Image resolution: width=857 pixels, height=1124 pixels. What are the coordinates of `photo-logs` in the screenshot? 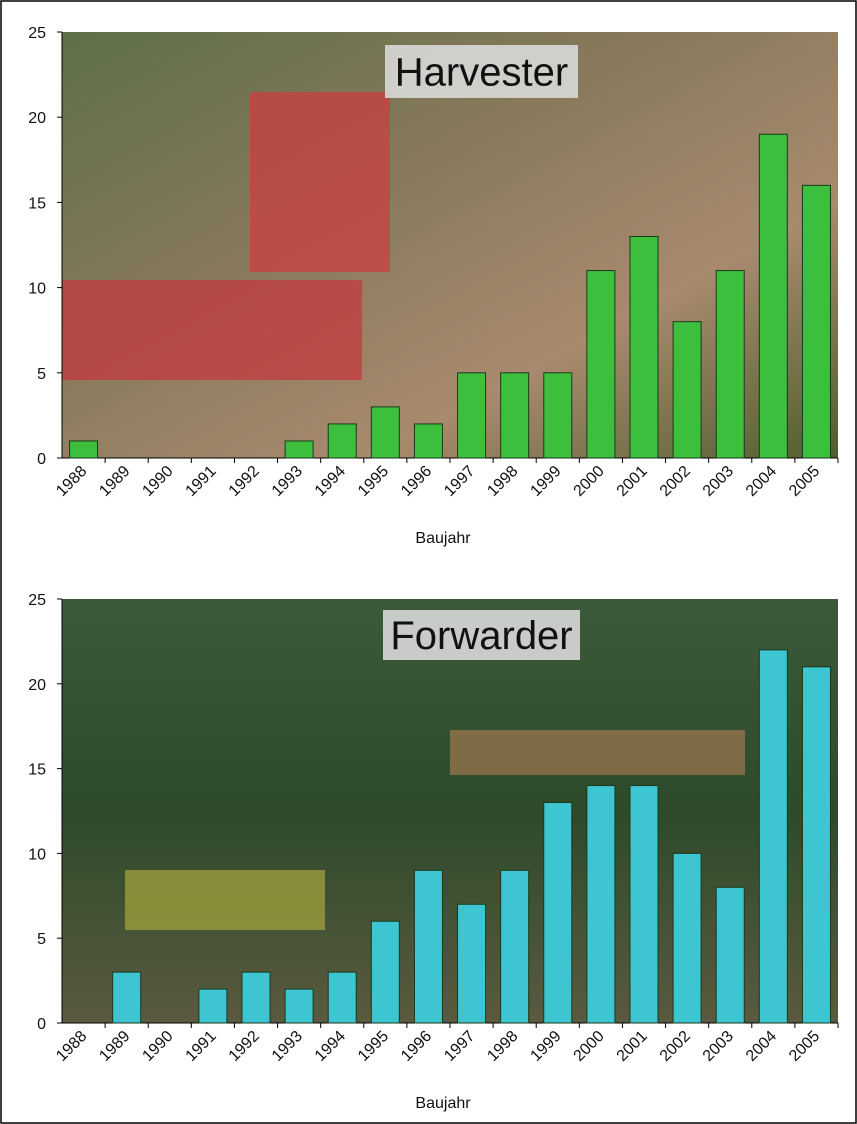 It's located at (597, 752).